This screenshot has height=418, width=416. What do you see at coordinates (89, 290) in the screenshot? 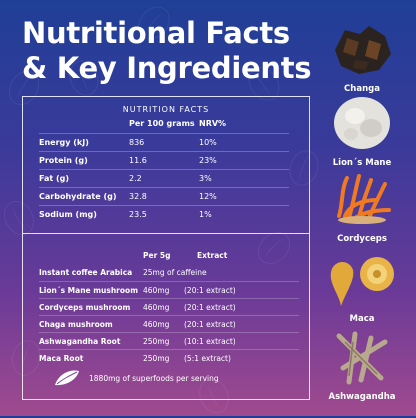
I see `ingredient-name: Lion´s Mane mushroom` at bounding box center [89, 290].